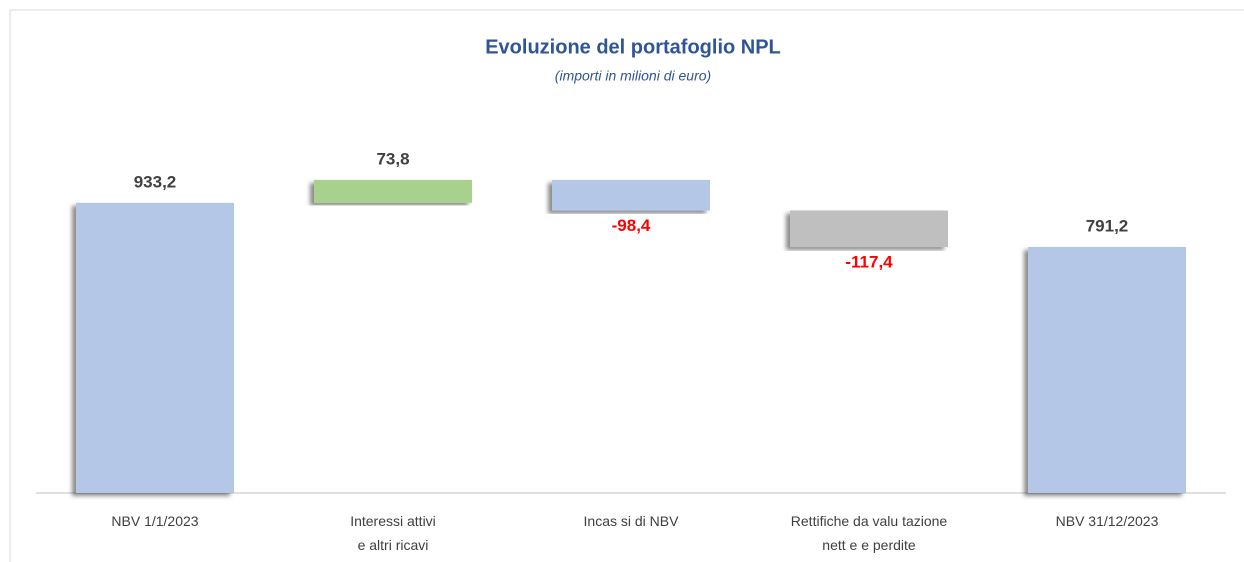 The image size is (1244, 562). I want to click on x-tick-label: NBV 1/1/2023, so click(155, 521).